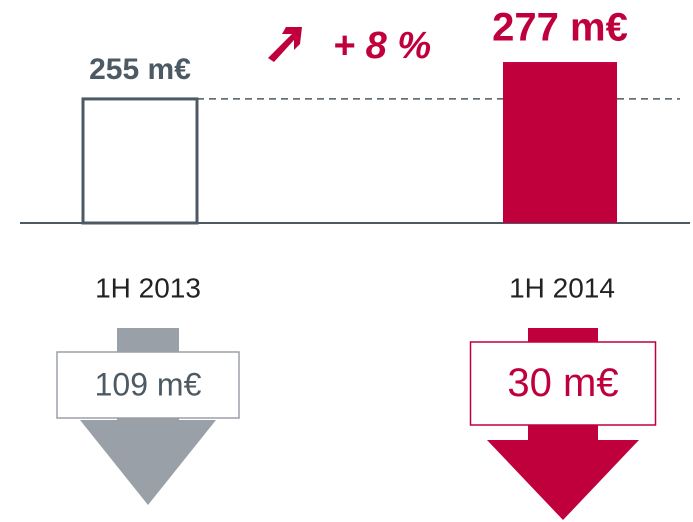 This screenshot has width=693, height=522. What do you see at coordinates (560, 28) in the screenshot?
I see `value-label: 277 m€` at bounding box center [560, 28].